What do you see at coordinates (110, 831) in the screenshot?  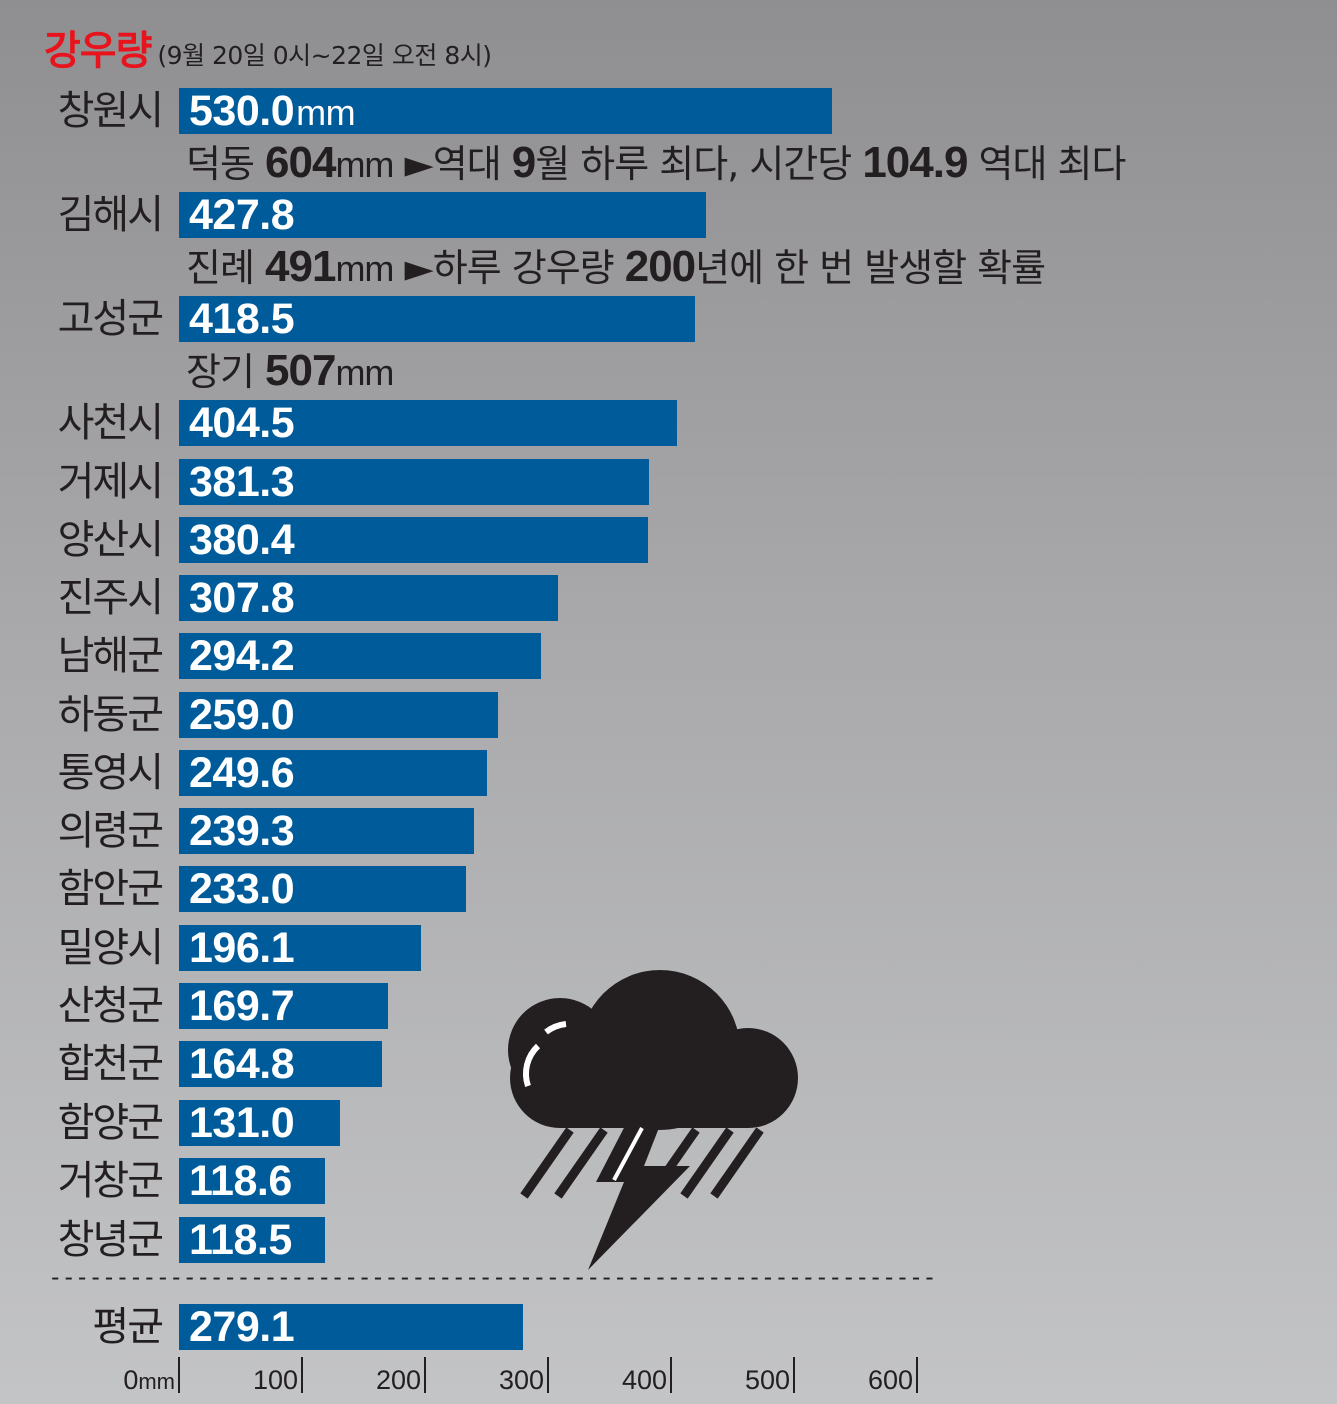 I see `bar-category-label: 의령군` at bounding box center [110, 831].